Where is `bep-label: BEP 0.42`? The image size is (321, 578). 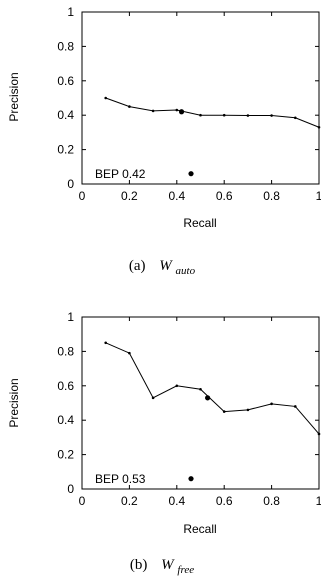
bep-label: BEP 0.42 is located at coordinates (120, 174).